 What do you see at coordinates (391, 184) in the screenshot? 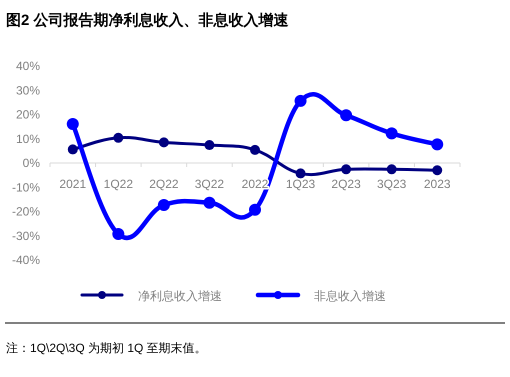
I see `x-tick-label: 3Q23` at bounding box center [391, 184].